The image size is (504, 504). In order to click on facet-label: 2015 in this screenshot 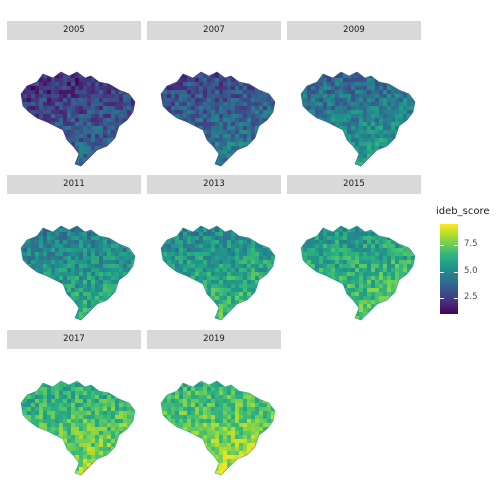, I will do `click(354, 184)`.